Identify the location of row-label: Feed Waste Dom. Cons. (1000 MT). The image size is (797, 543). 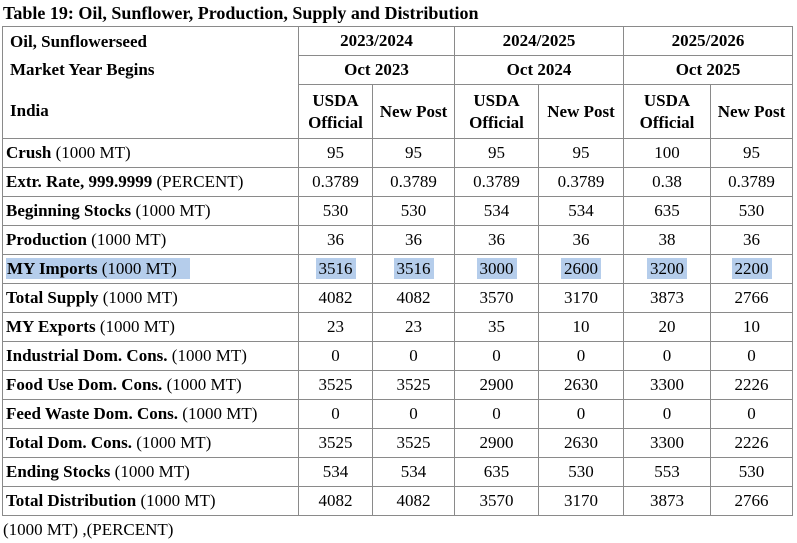
(150, 414).